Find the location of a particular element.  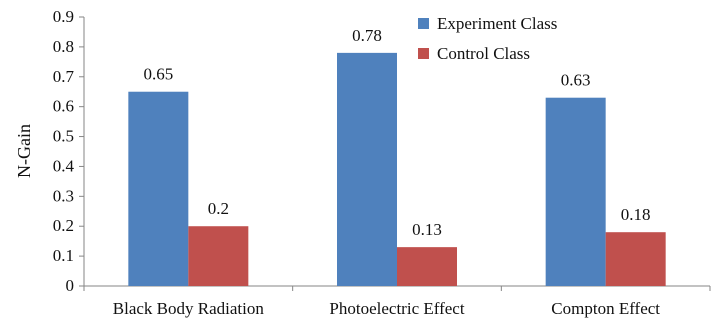

legend: Experiment Class Control Class is located at coordinates (487, 38).